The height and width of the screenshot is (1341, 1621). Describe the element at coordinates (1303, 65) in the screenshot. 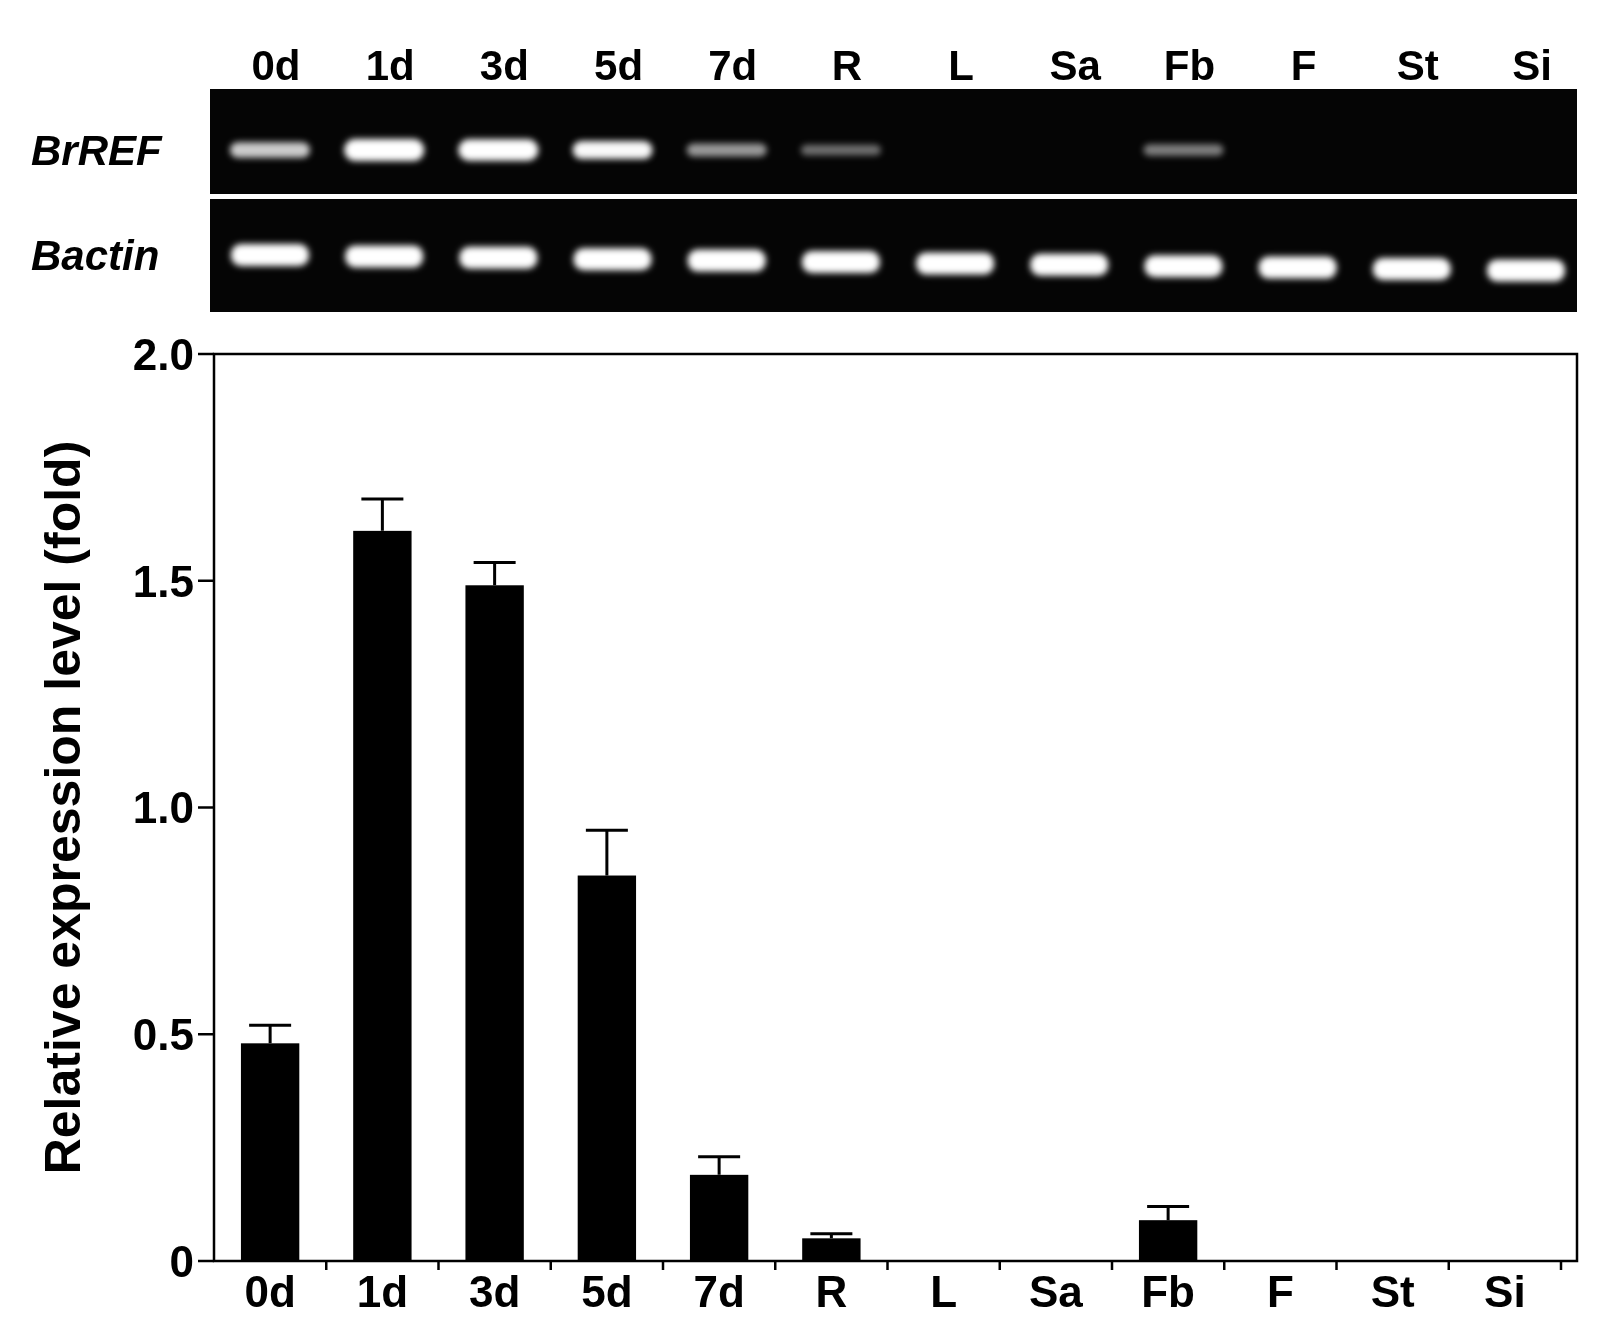

I see `category-label: F` at that location.